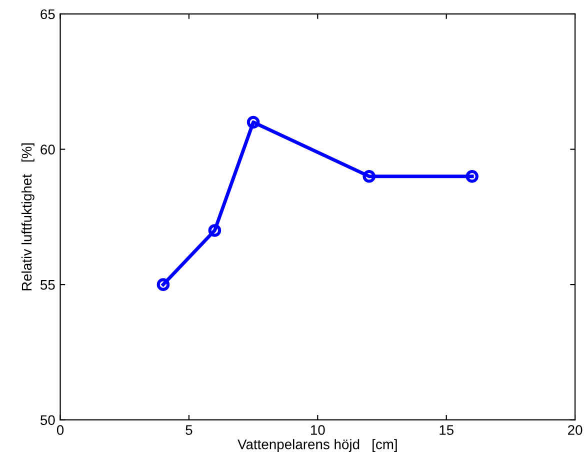  Describe the element at coordinates (575, 430) in the screenshot. I see `x-tick-label: 20` at that location.